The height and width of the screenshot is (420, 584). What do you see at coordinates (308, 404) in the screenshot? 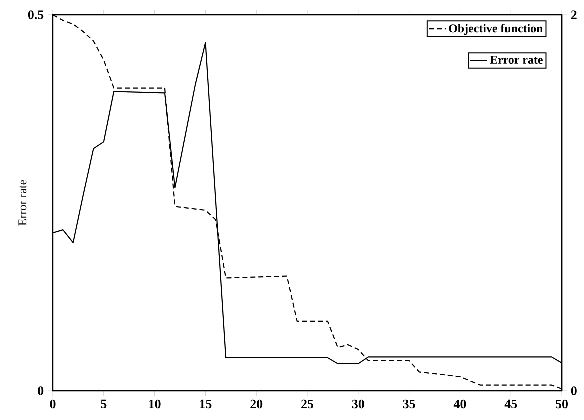
I see `x-tick-label: 25` at bounding box center [308, 404].